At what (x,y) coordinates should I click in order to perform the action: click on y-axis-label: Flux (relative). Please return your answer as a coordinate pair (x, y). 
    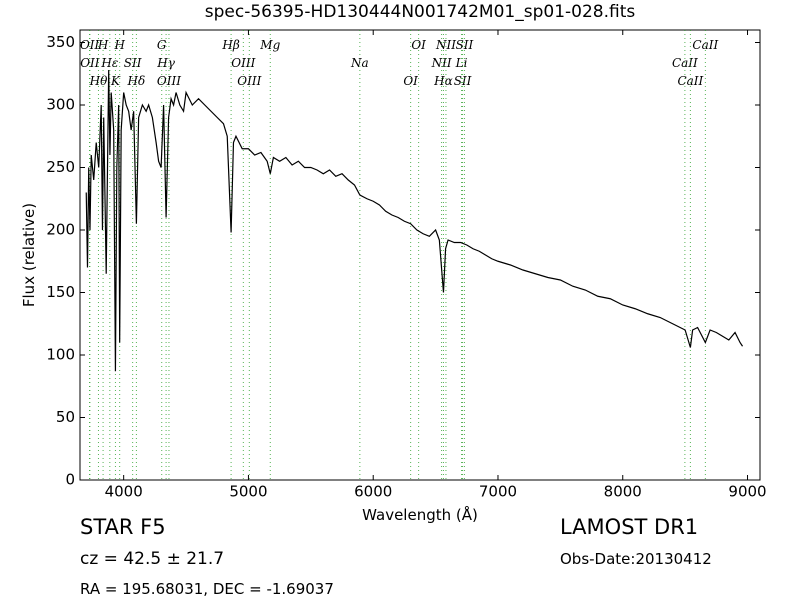
    Looking at the image, I should click on (29, 255).